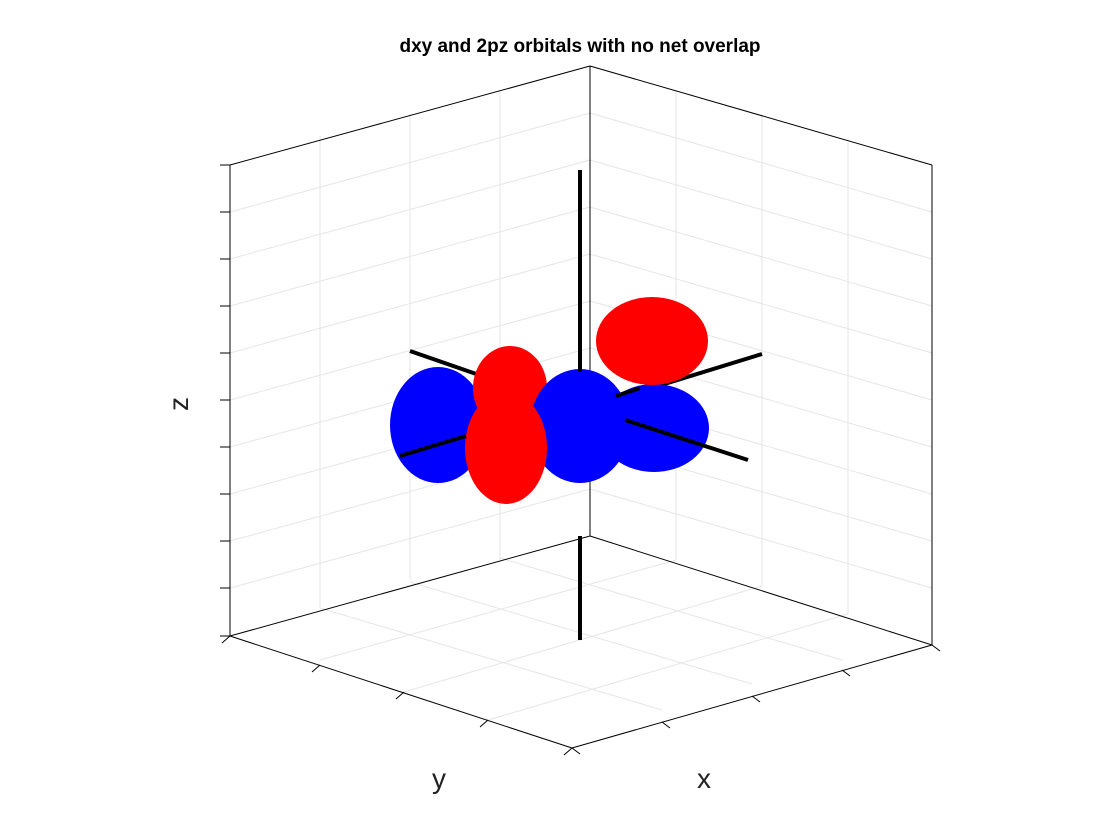 The image size is (1120, 840). I want to click on dxy-lobe-blue-center, so click(580, 426).